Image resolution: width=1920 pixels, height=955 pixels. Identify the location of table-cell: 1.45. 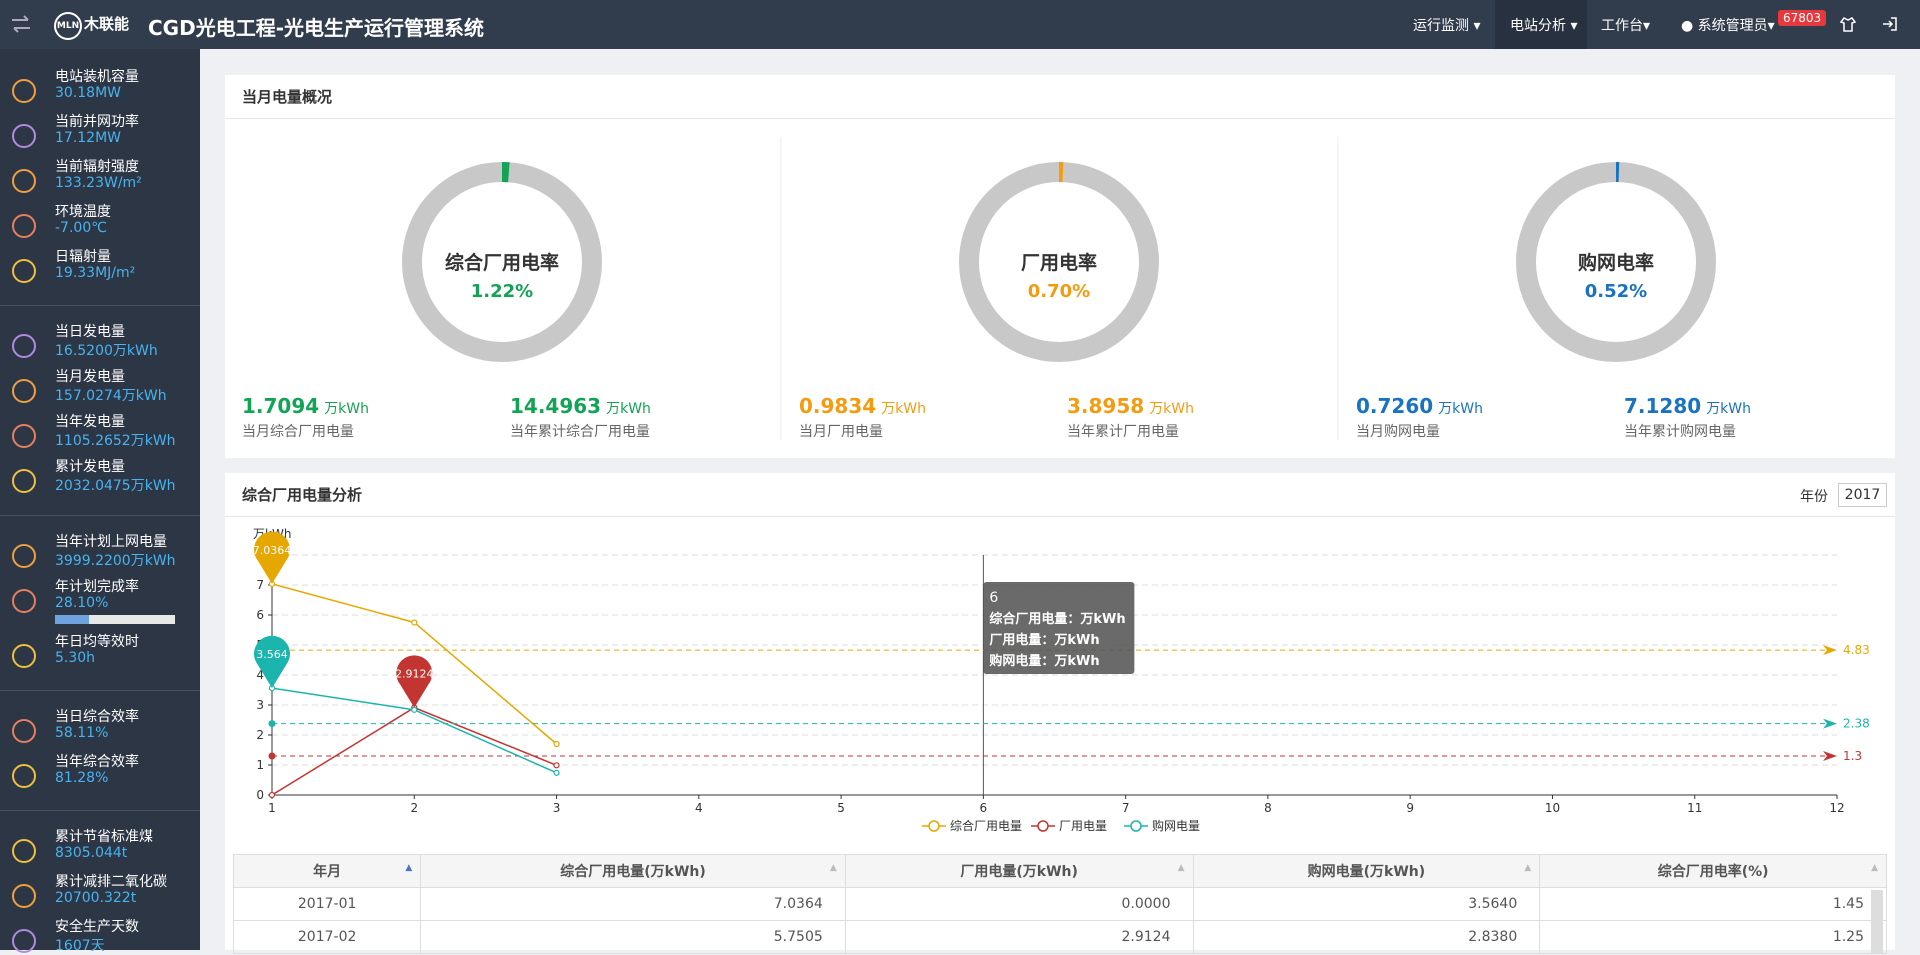
(1713, 904).